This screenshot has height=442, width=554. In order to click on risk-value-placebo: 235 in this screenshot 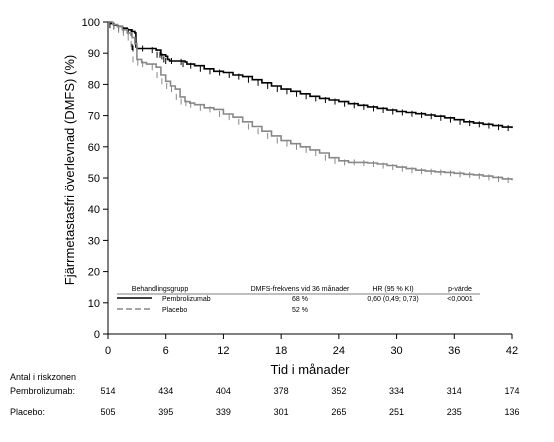, I will do `click(454, 412)`.